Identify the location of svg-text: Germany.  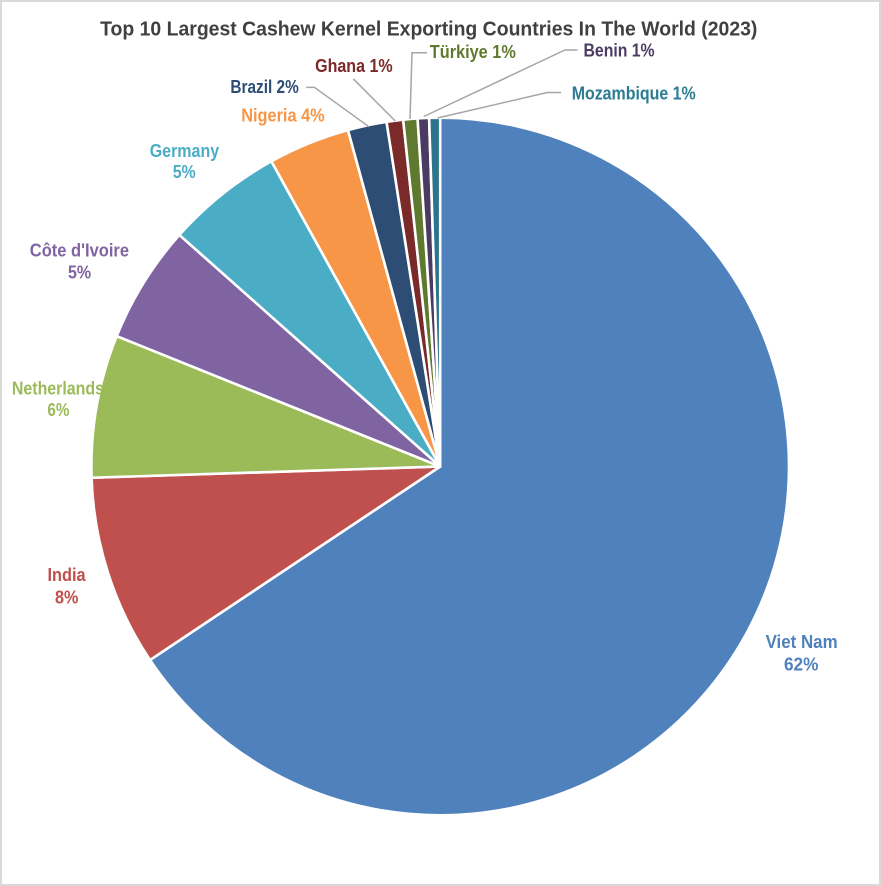
(185, 151).